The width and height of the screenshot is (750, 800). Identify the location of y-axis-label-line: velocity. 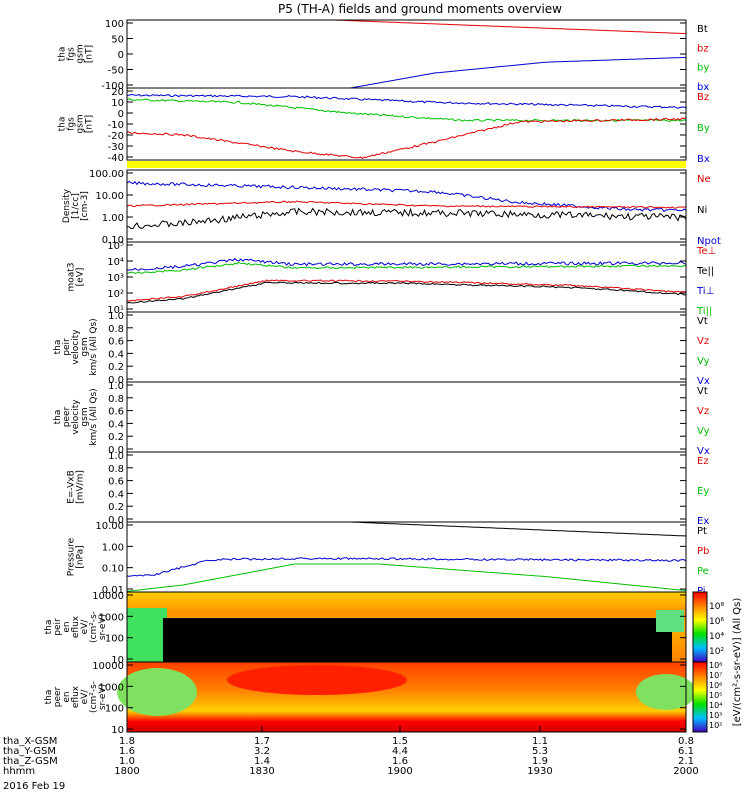
(76, 347).